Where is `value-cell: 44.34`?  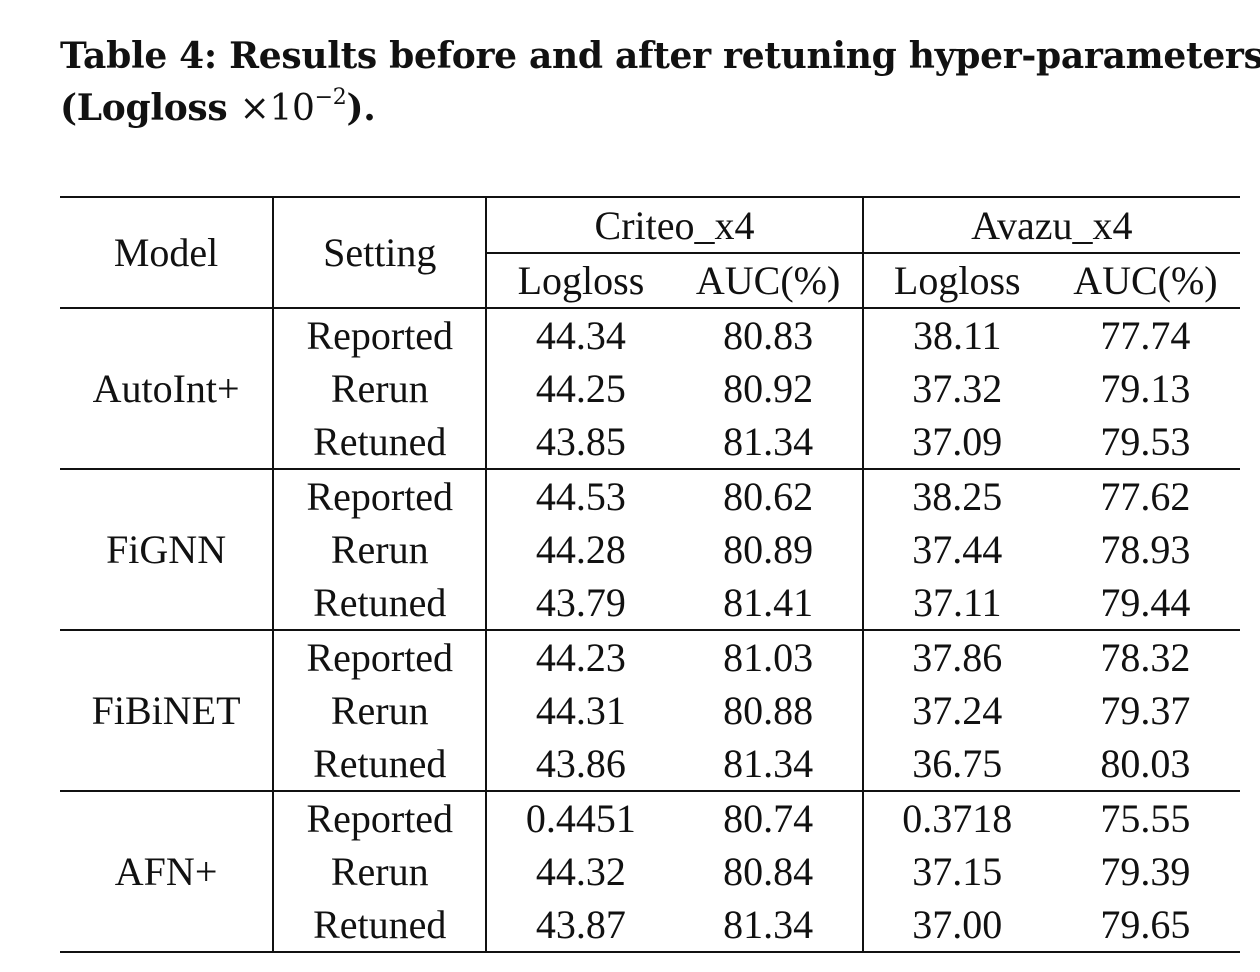
value-cell: 44.34 is located at coordinates (580, 335).